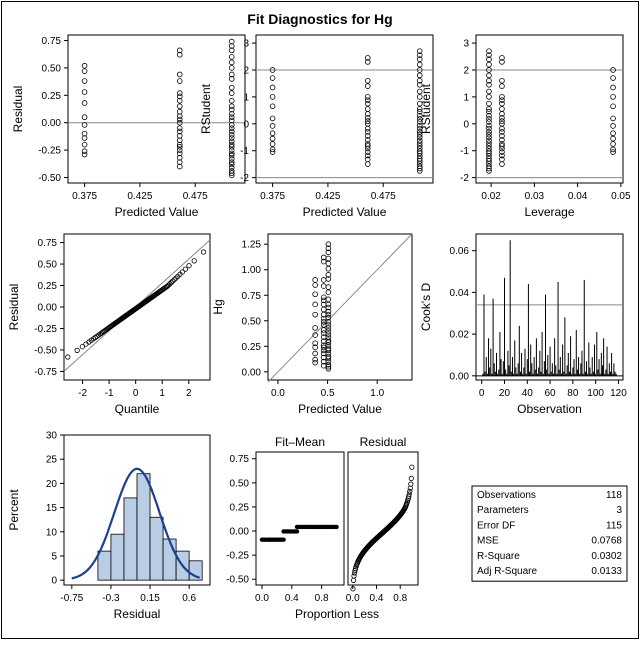 Image resolution: width=640 pixels, height=645 pixels. Describe the element at coordinates (606, 541) in the screenshot. I see `fit-statistic-value: 0.0768` at that location.